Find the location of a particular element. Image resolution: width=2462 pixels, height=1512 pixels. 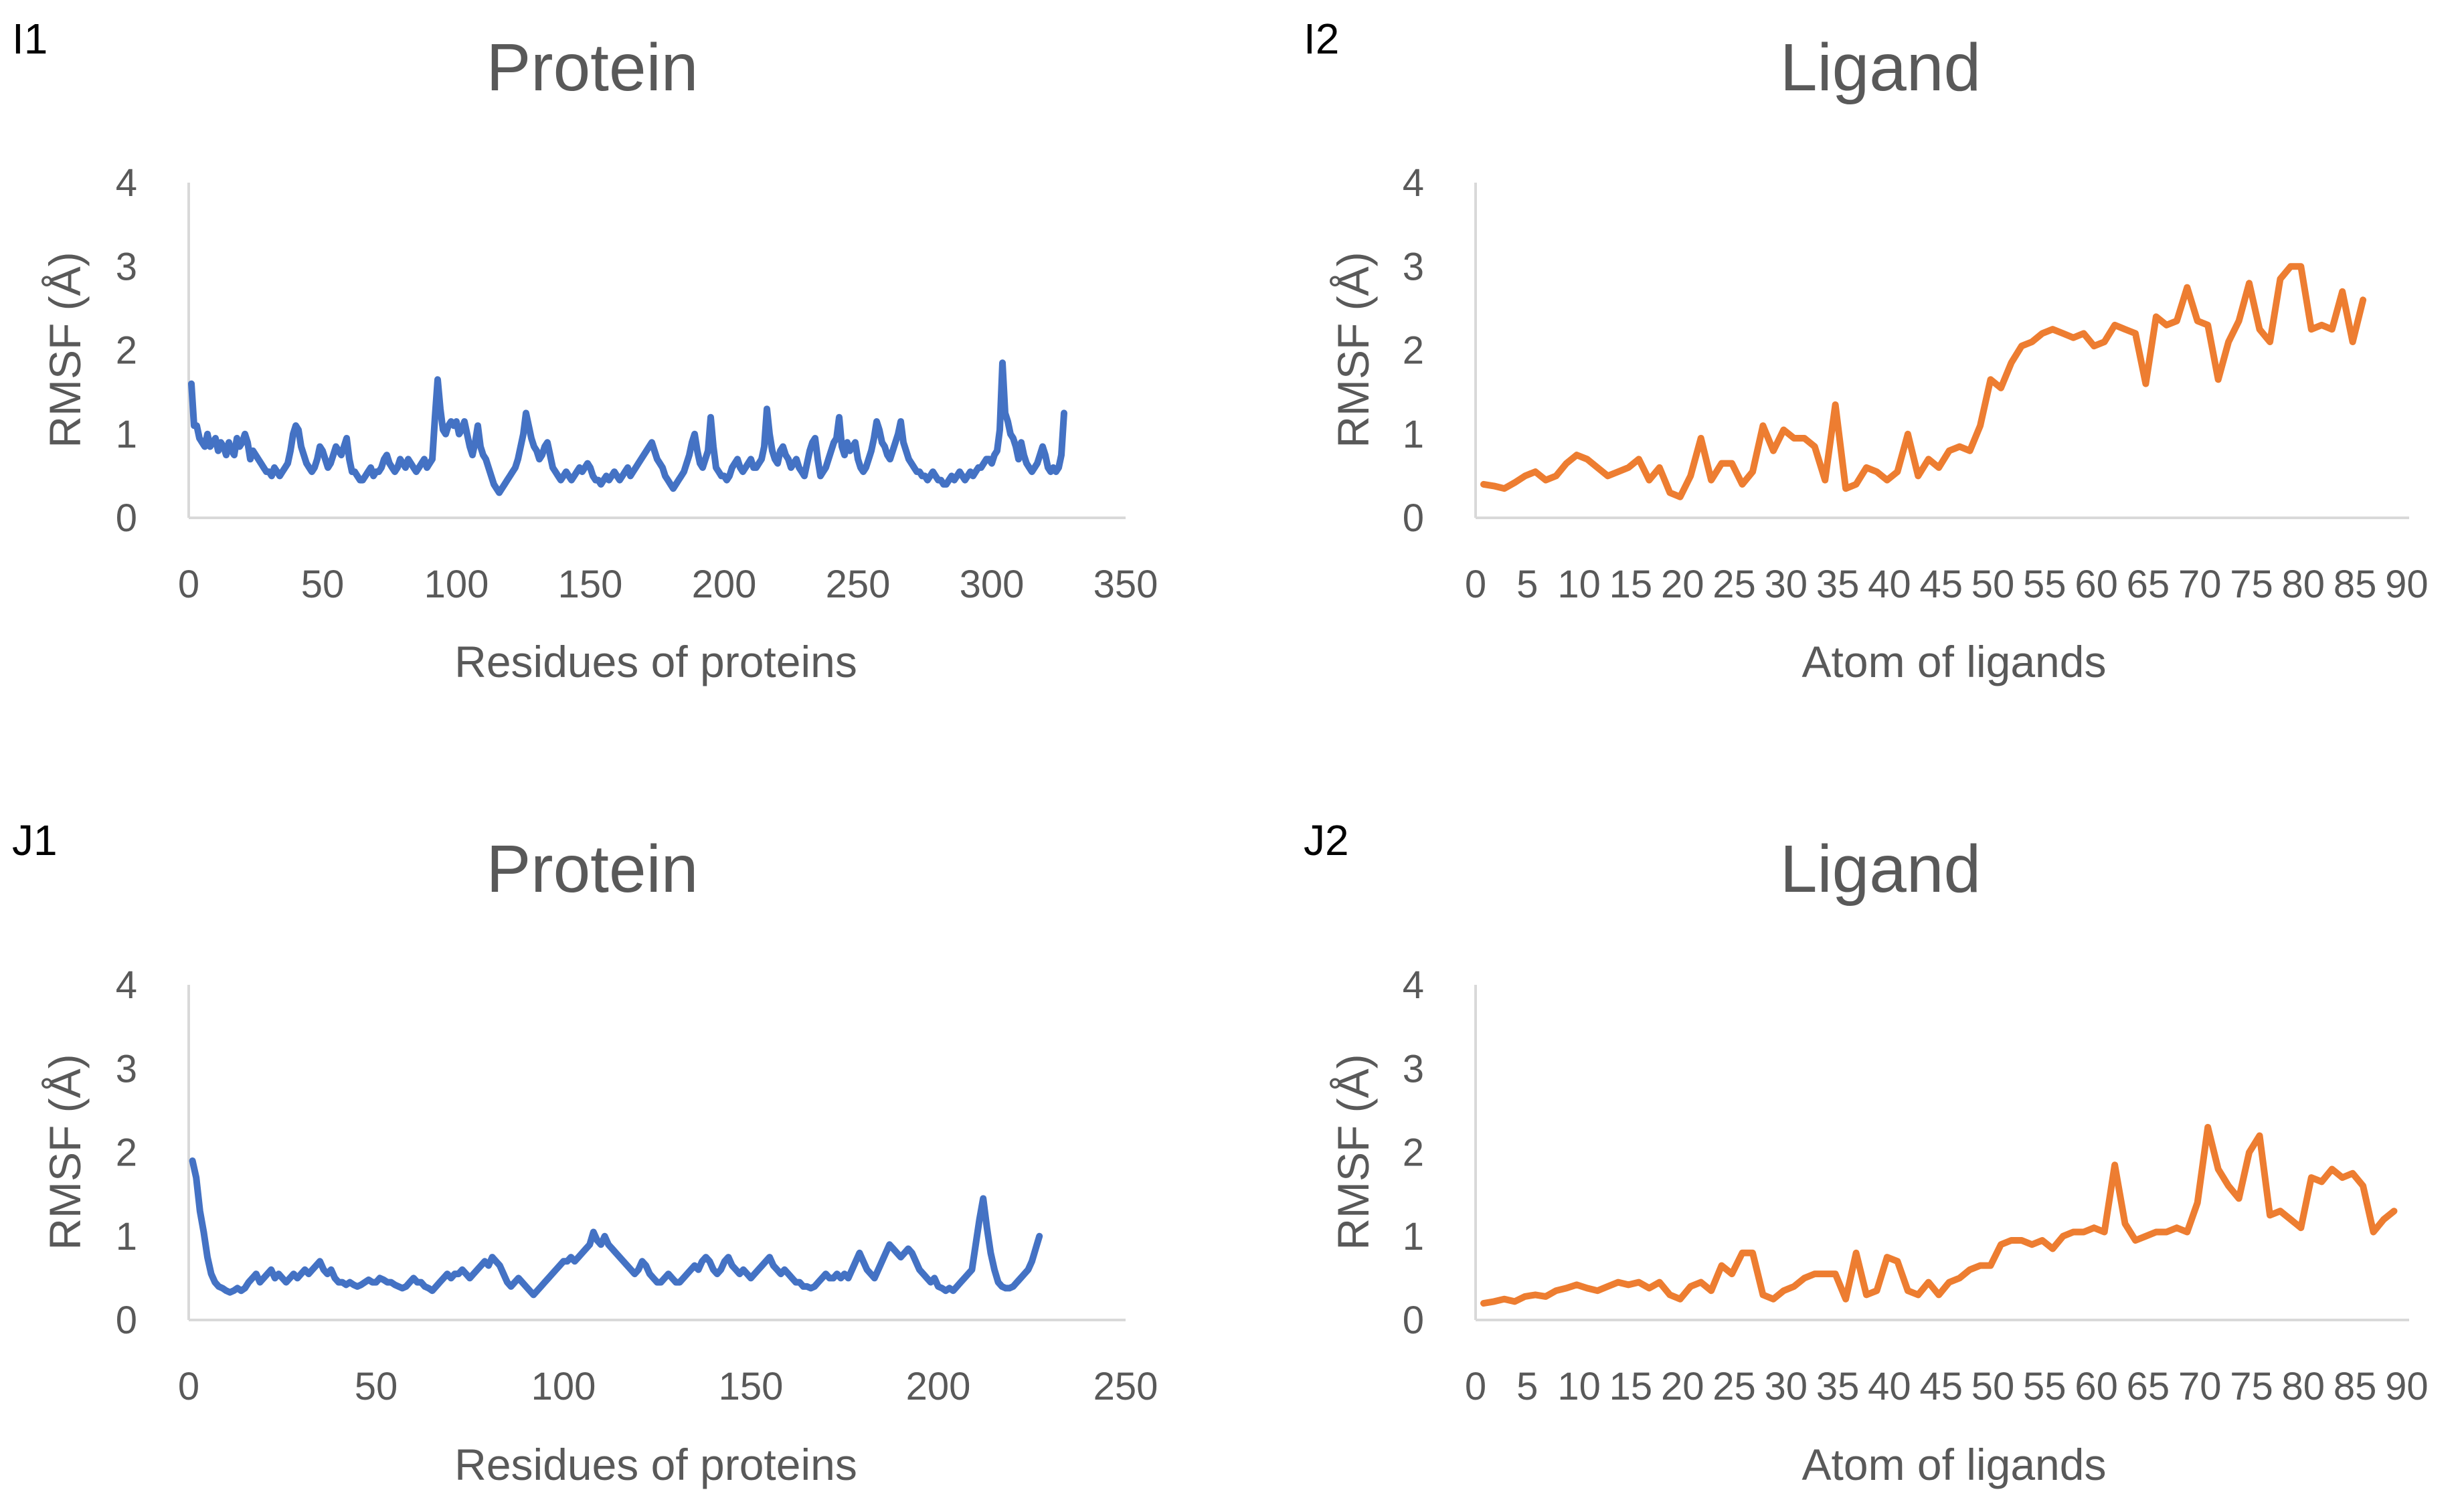

x-tick-label: 350 is located at coordinates (1125, 584).